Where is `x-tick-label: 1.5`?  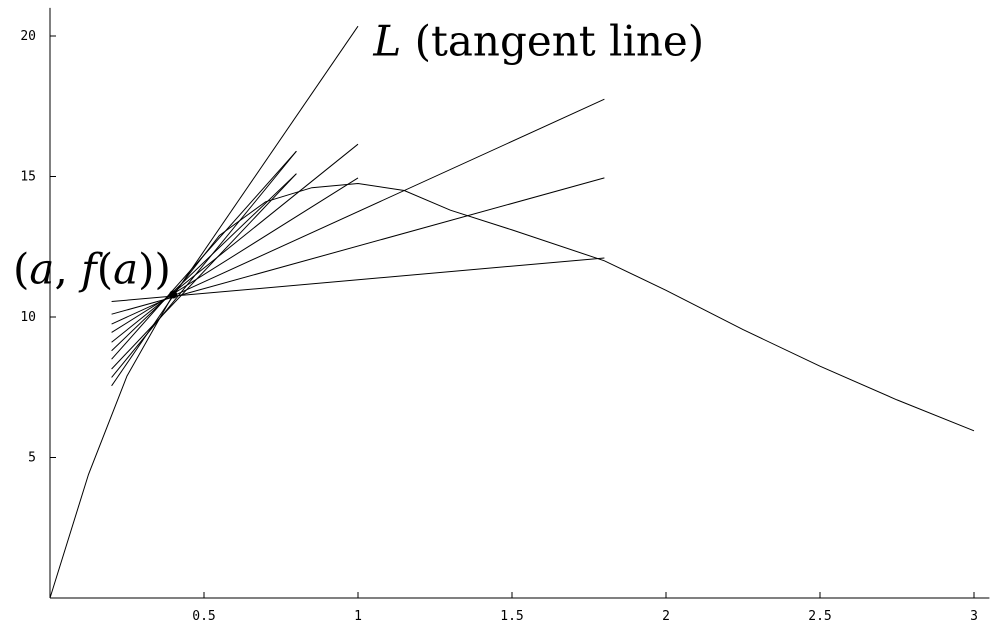
x-tick-label: 1.5 is located at coordinates (511, 616).